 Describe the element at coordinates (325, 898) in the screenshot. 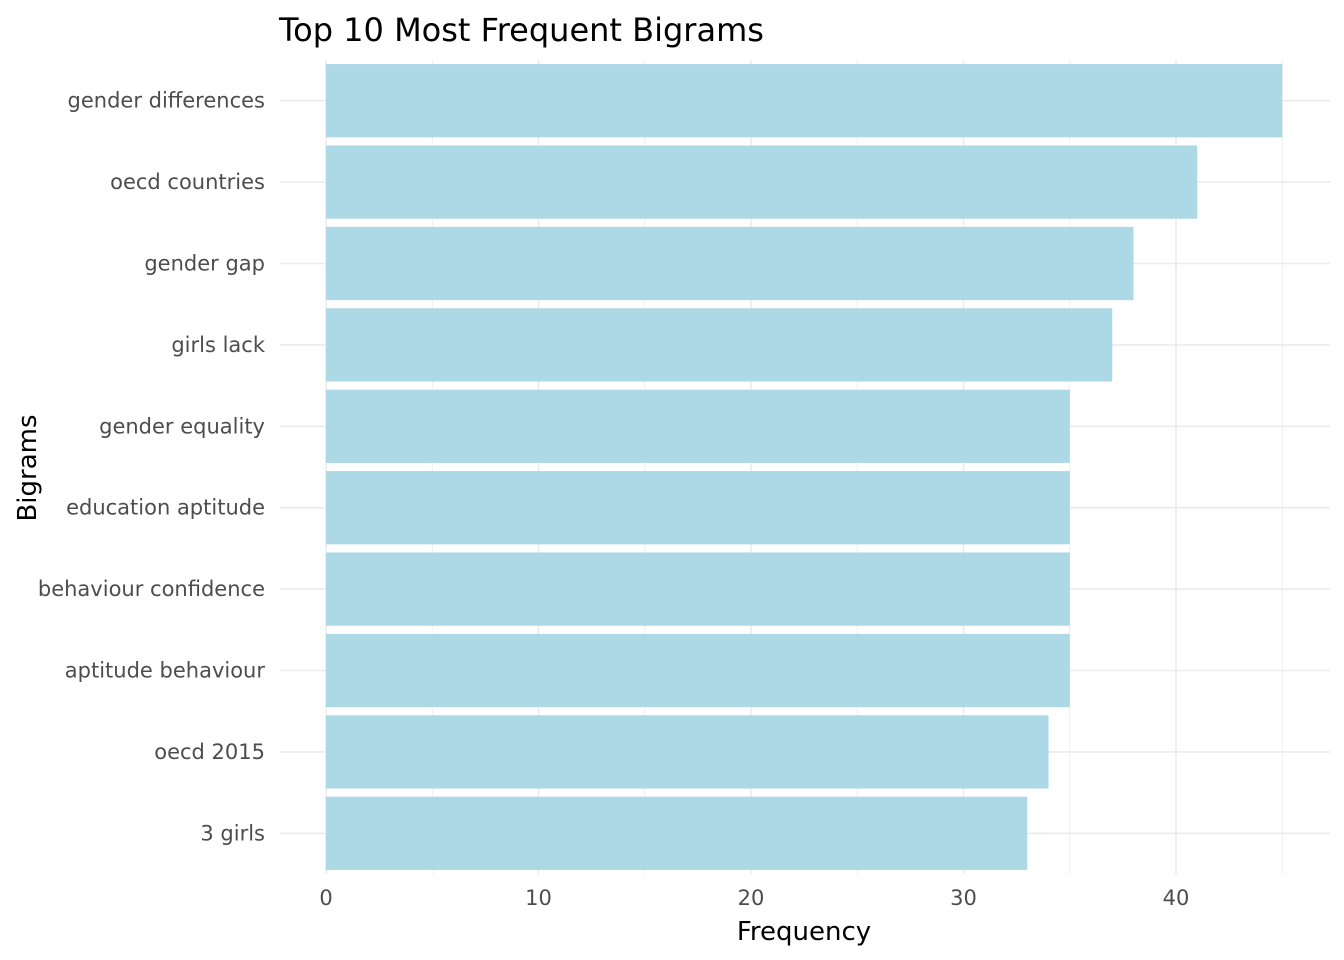

I see `x-tick-label: 0` at that location.